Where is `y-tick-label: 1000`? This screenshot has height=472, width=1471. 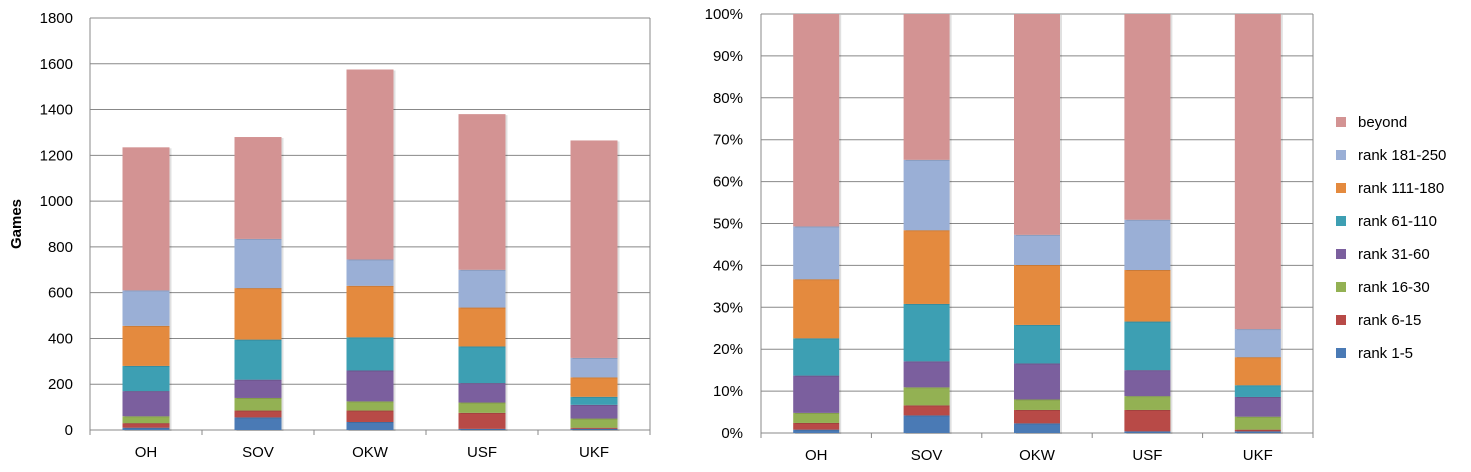 y-tick-label: 1000 is located at coordinates (56, 201).